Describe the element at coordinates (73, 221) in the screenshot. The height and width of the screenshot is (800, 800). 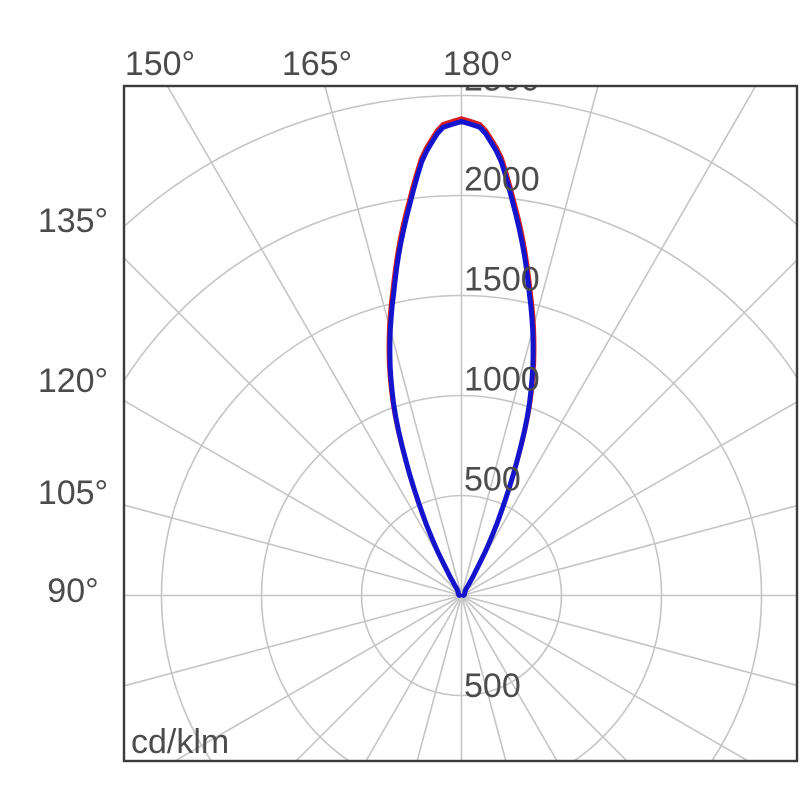
I see `angle-tick-label: 135°` at that location.